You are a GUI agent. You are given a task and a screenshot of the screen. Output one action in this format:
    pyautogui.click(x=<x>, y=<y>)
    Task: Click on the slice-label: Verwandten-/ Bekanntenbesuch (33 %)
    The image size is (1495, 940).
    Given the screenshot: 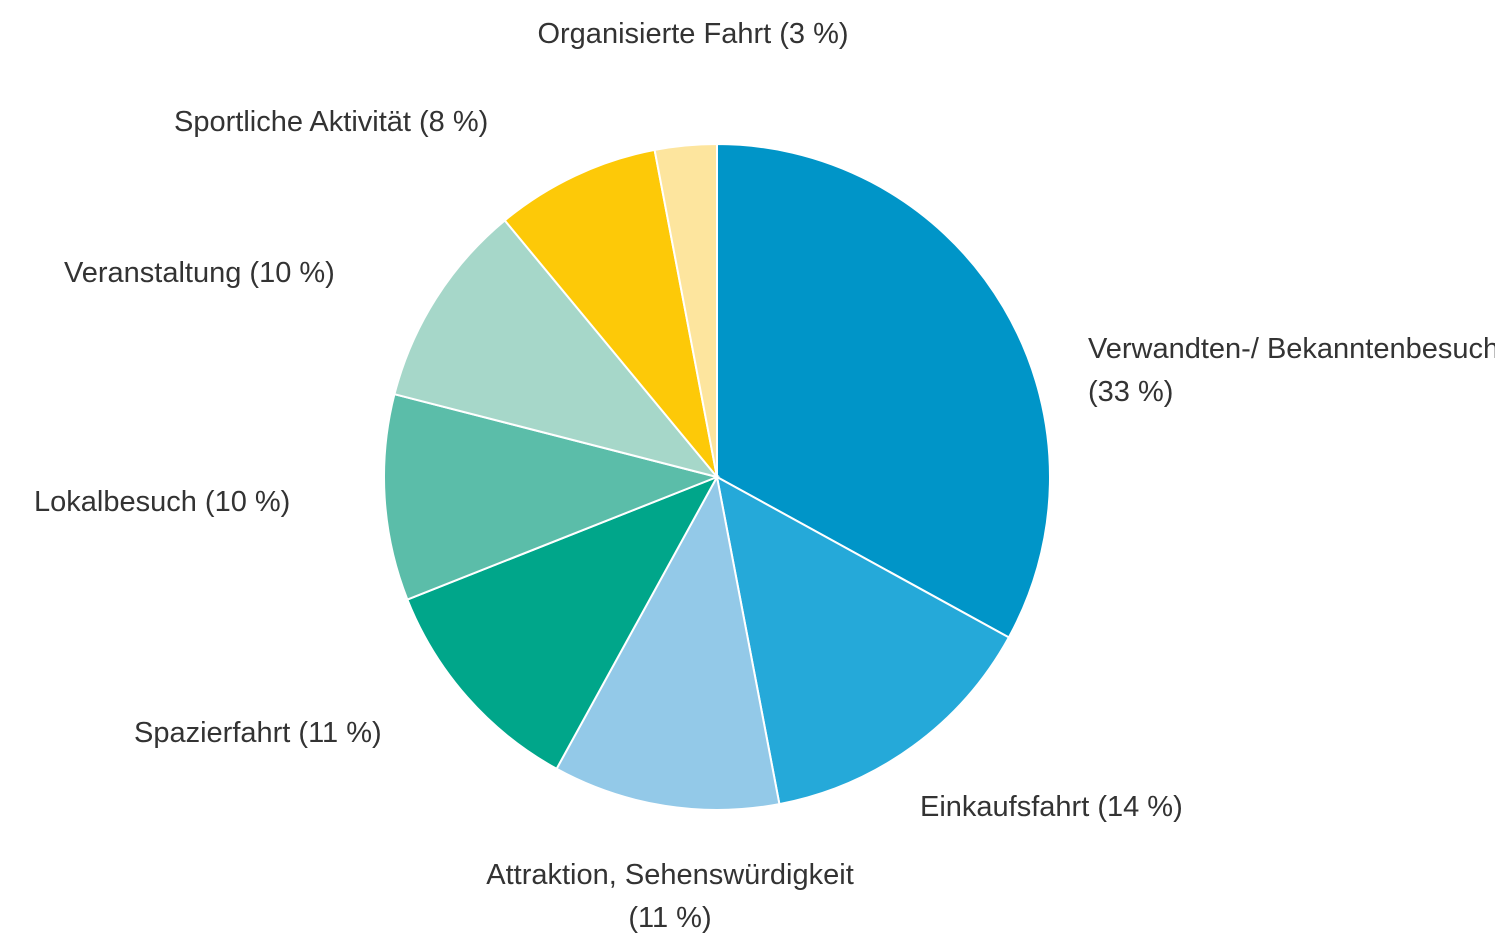 What is the action you would take?
    pyautogui.click(x=1291, y=371)
    